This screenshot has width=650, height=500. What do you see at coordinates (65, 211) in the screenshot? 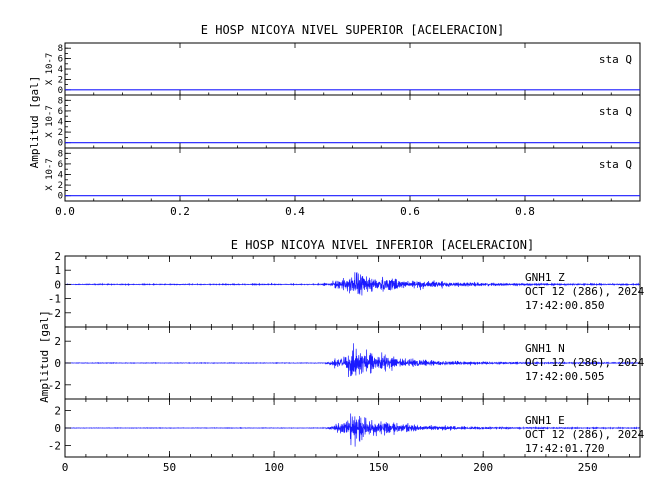
I see `x-tick-label: 0.0` at bounding box center [65, 211].